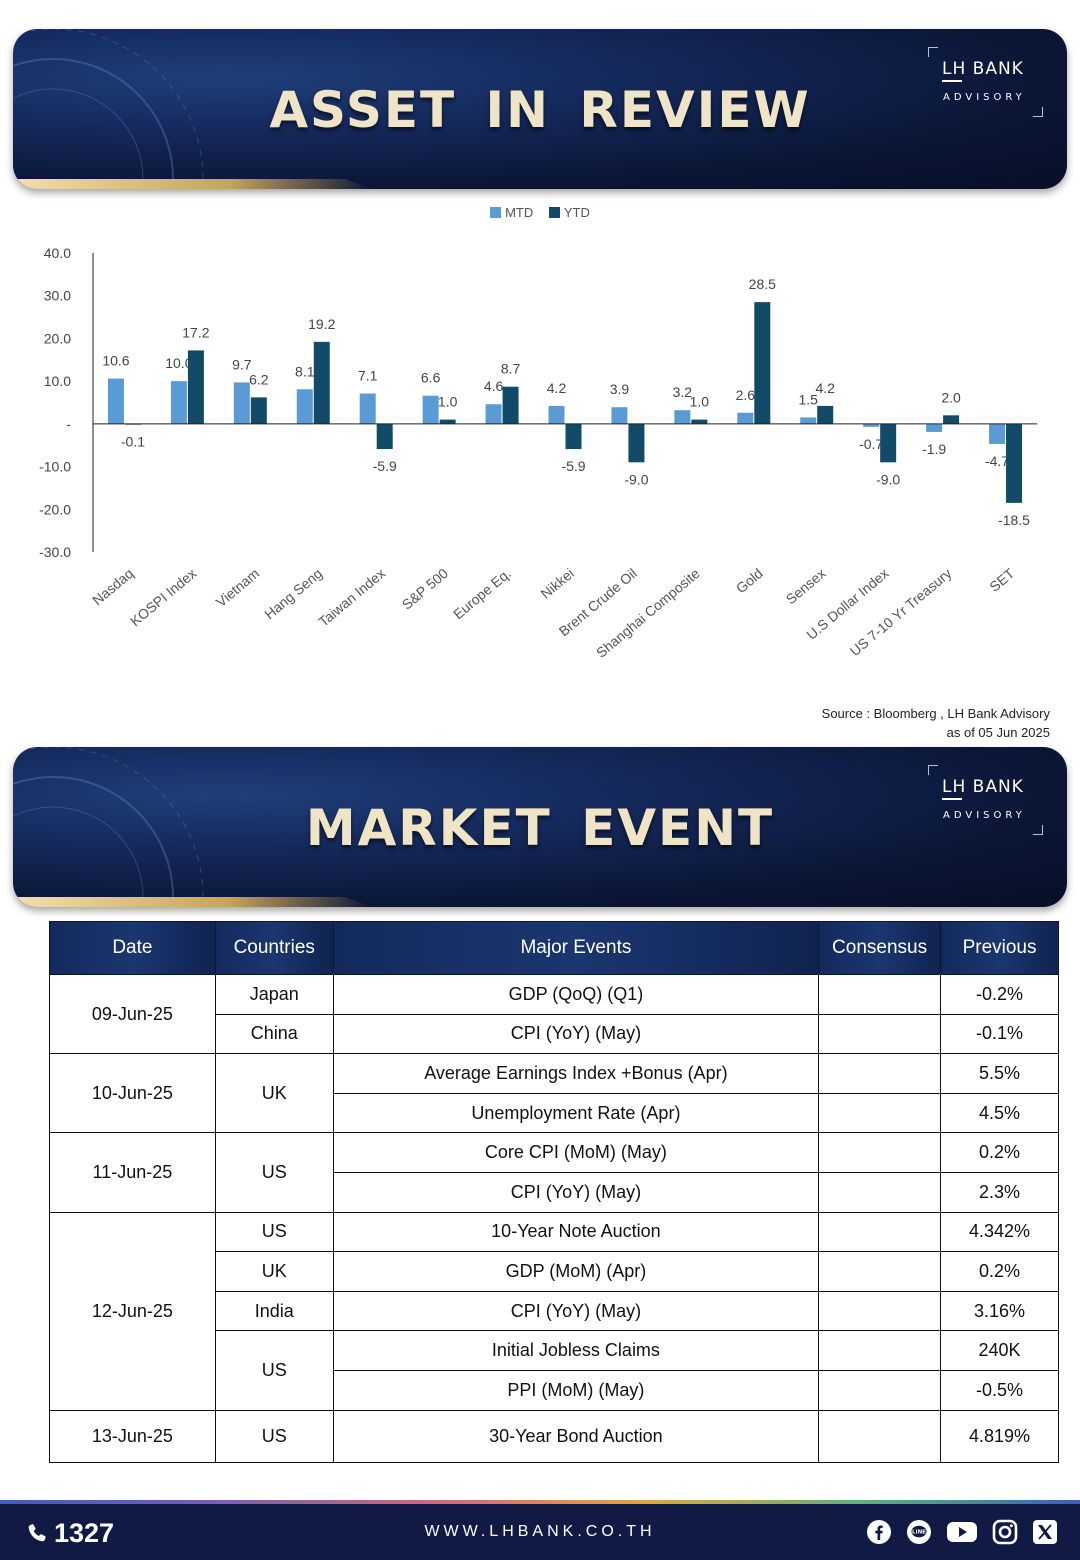 This screenshot has height=1560, width=1080. What do you see at coordinates (762, 284) in the screenshot?
I see `data-label: 28.5` at bounding box center [762, 284].